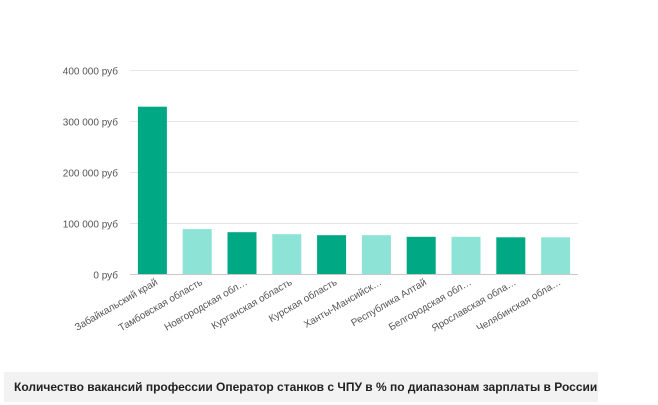  Describe the element at coordinates (90, 123) in the screenshot. I see `y-tick-label: 300 000 руб` at that location.